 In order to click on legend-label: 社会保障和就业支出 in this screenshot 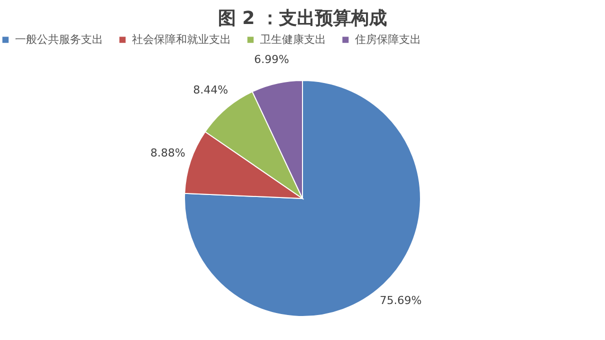, I will do `click(181, 39)`.